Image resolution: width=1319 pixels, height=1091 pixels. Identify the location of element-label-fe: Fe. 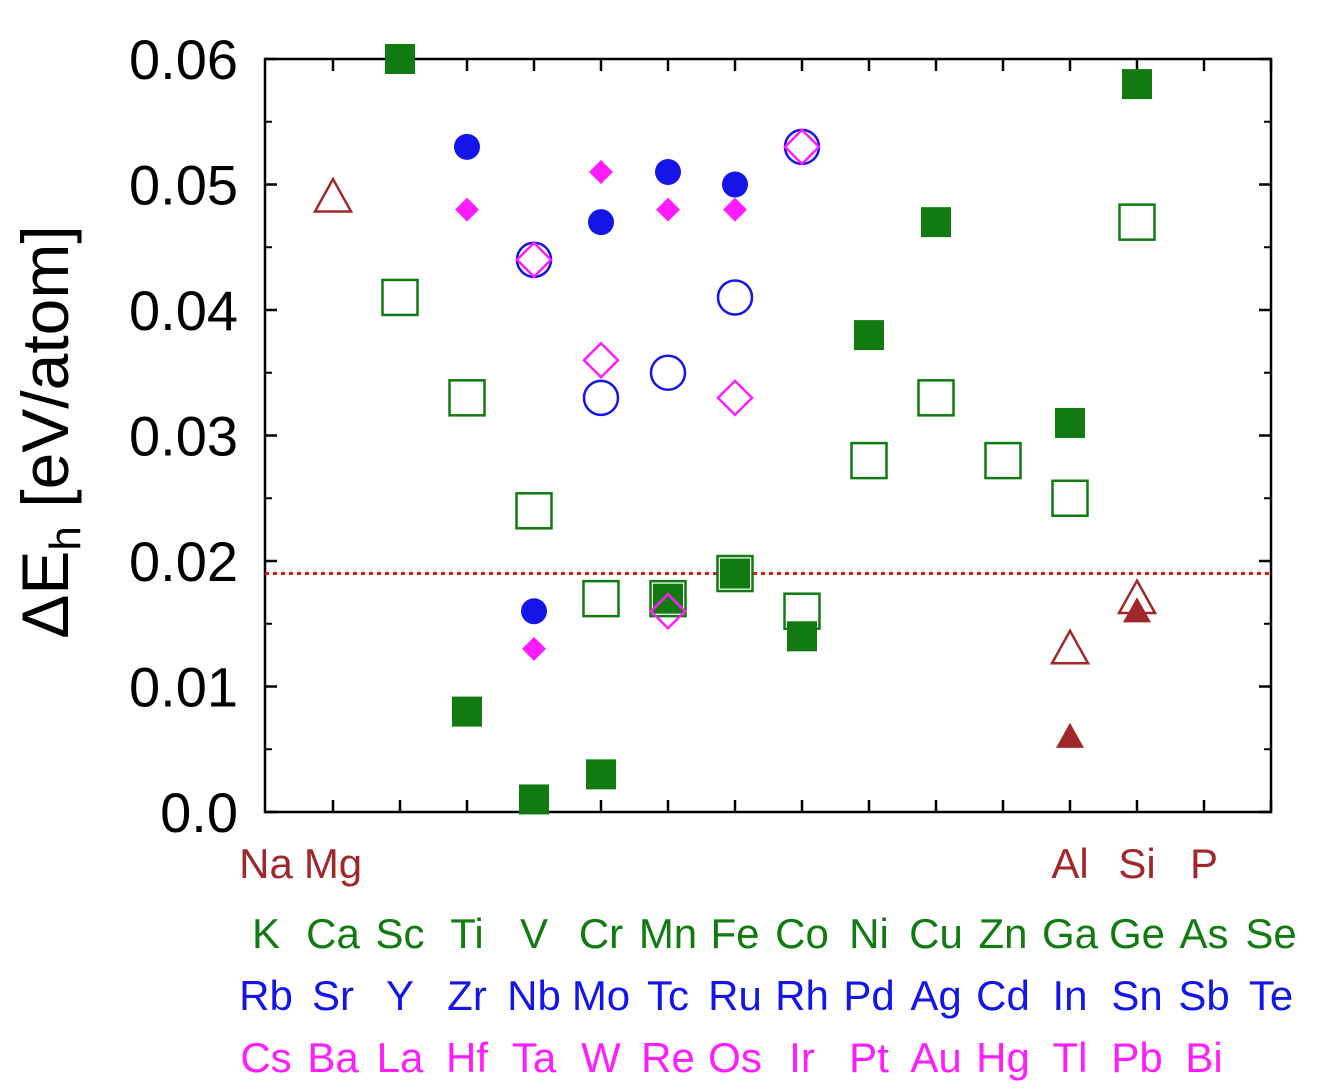
(734, 933).